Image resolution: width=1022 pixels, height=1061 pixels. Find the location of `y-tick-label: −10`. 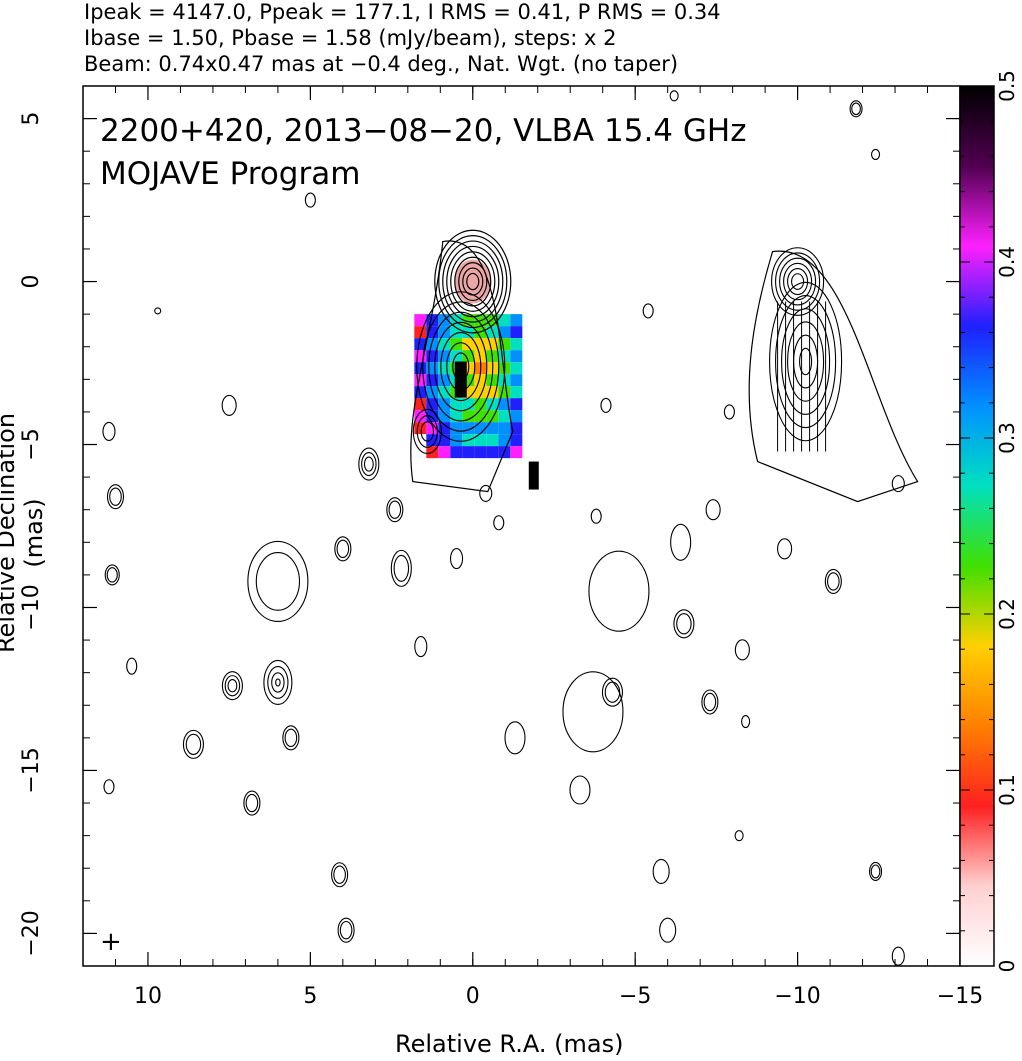

y-tick-label: −10 is located at coordinates (31, 607).